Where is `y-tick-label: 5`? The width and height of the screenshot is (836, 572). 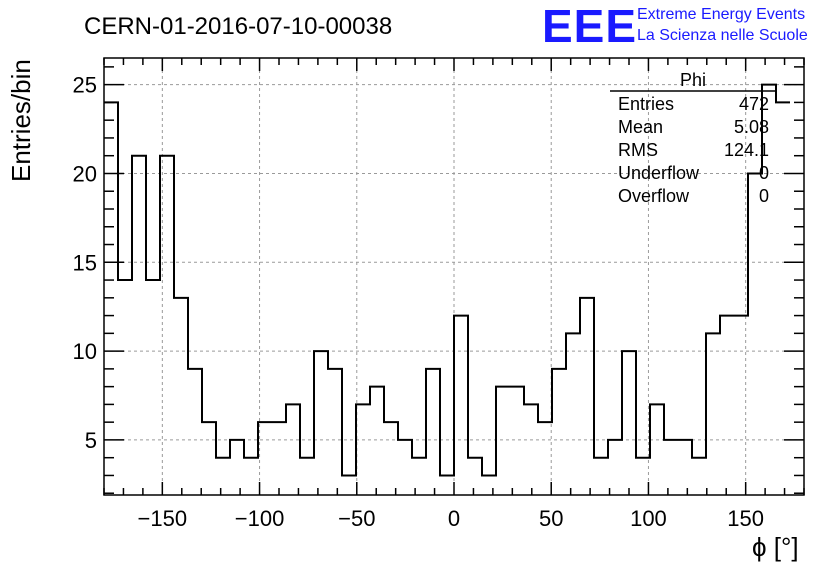 y-tick-label: 5 is located at coordinates (91, 440).